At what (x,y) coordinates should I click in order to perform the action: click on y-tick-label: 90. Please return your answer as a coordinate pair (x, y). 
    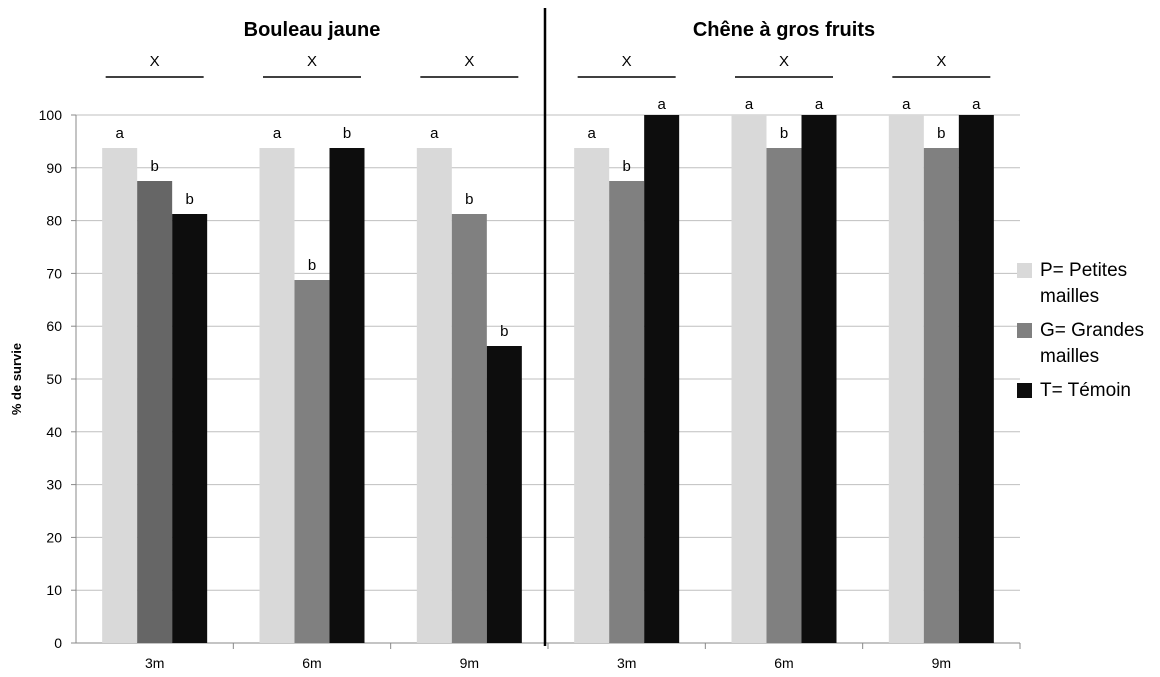
    Looking at the image, I should click on (54, 168).